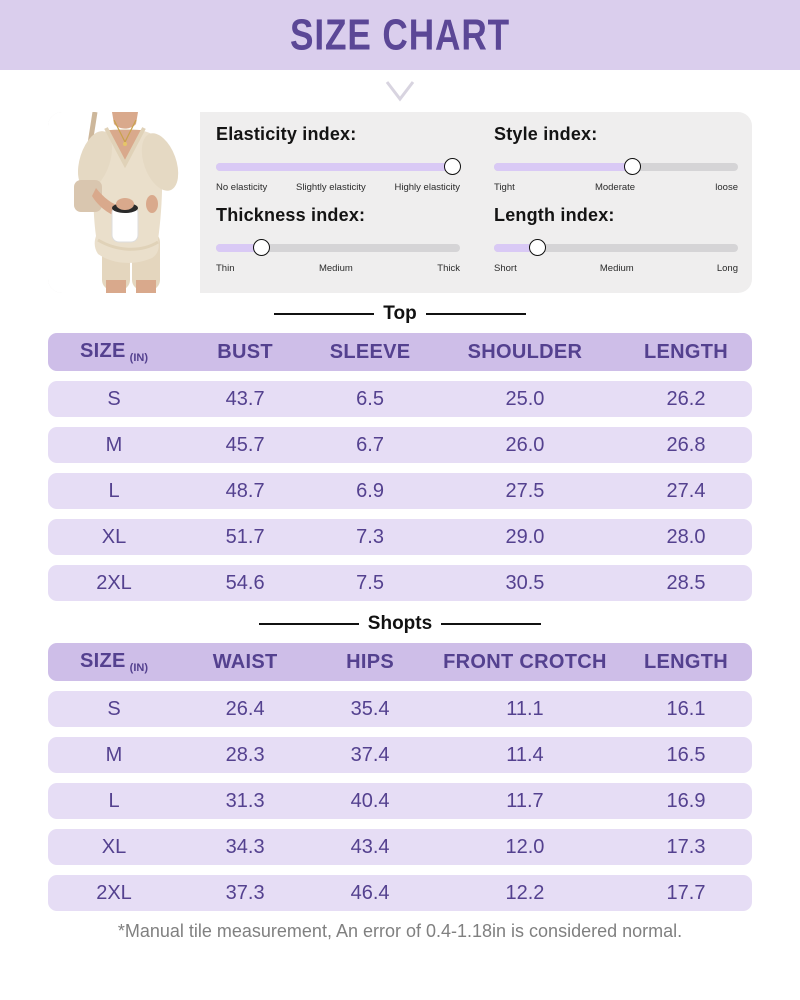  I want to click on table-cell: 27.4, so click(686, 490).